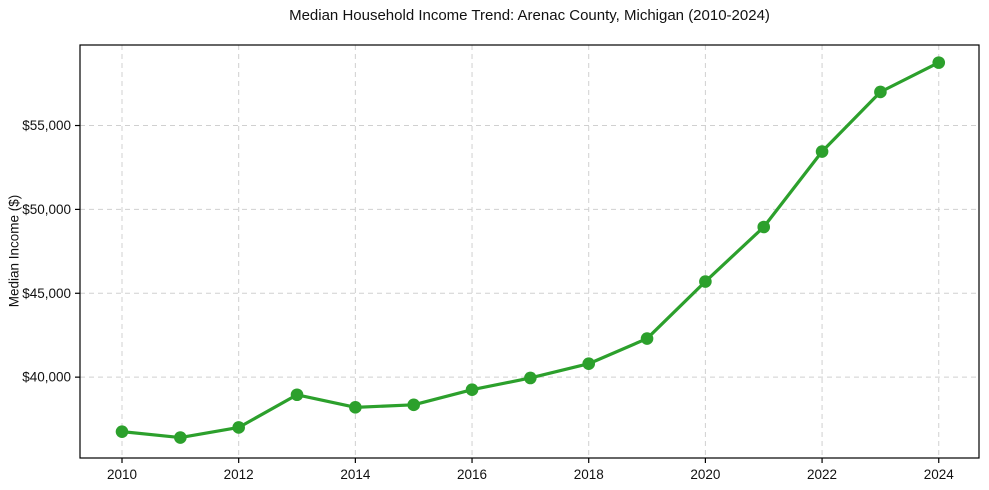 The width and height of the screenshot is (989, 490). I want to click on x-tick-label: 2016, so click(472, 474).